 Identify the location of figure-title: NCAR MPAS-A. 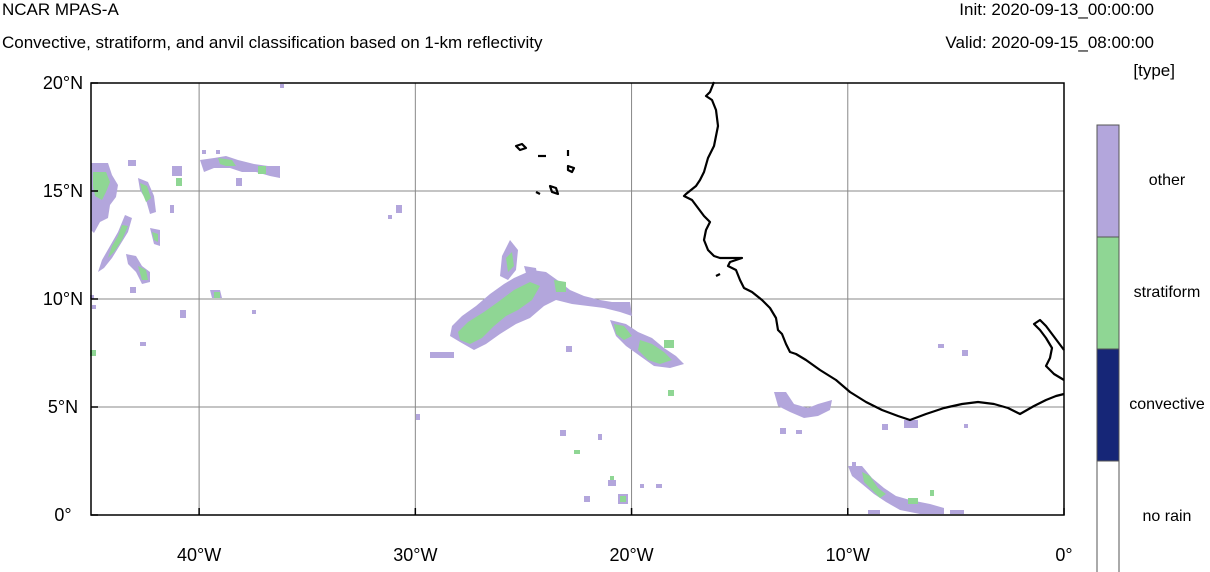
(60, 9).